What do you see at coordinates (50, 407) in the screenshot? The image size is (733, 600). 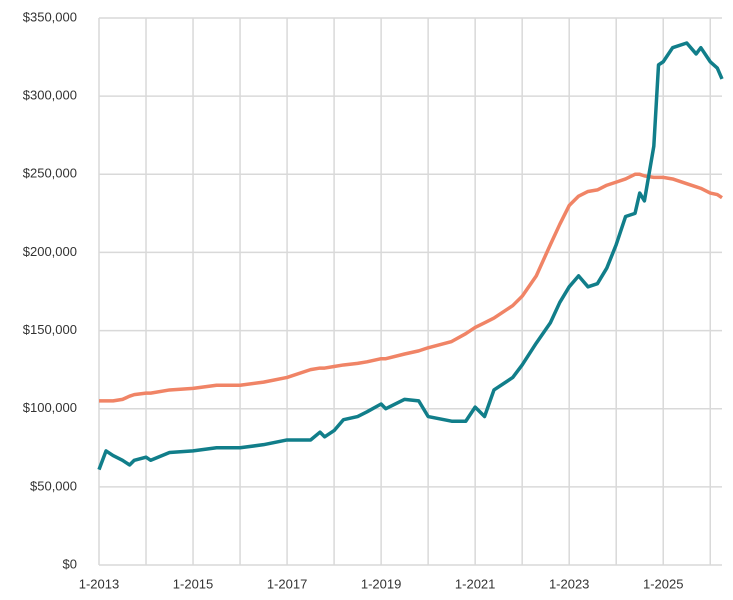 I see `y-tick-label: $100,000` at bounding box center [50, 407].